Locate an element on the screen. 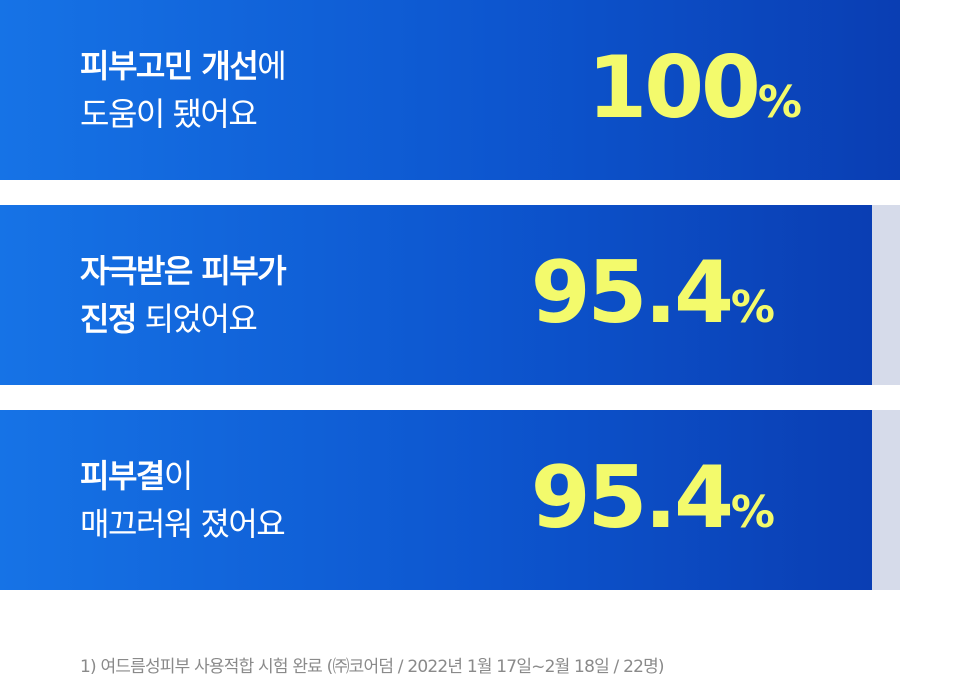  caption-text: 피부고민 개선 is located at coordinates (169, 66).